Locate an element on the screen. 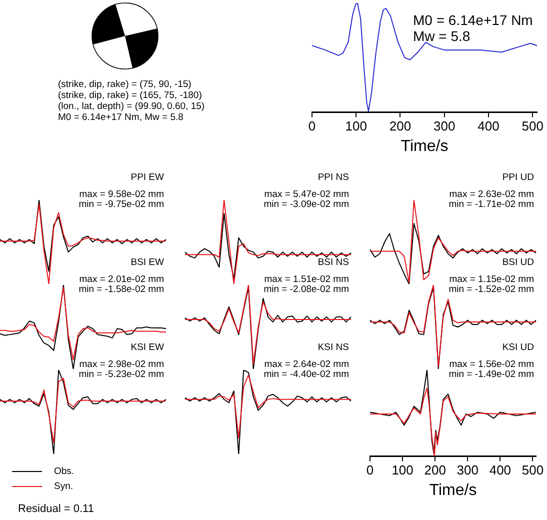 Image resolution: width=547 pixels, height=520 pixels. annotation: M0 = 6.14e+17 Nm is located at coordinates (473, 20).